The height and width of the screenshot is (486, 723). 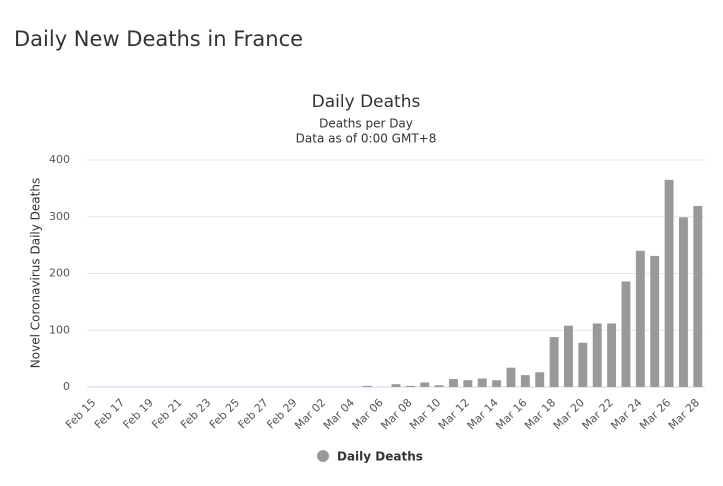 I want to click on x-tick-label: Mar 06, so click(x=368, y=414).